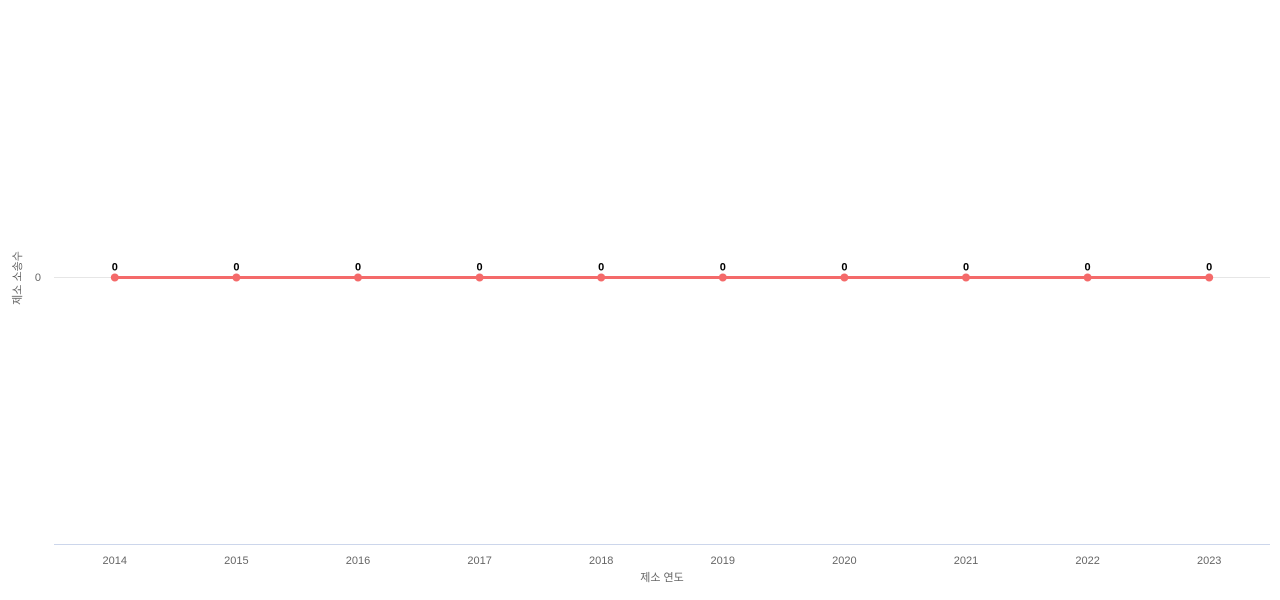  What do you see at coordinates (17, 278) in the screenshot?
I see `y-axis-title: 제소 소송수` at bounding box center [17, 278].